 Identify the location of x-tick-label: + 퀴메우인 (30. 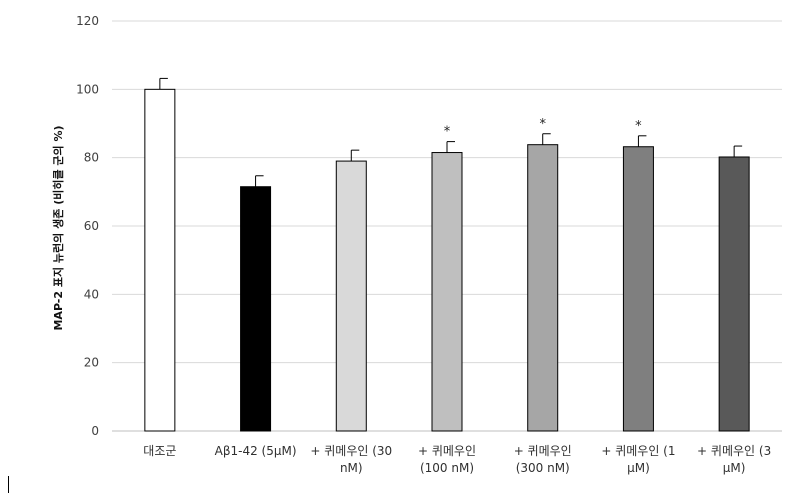
(351, 451).